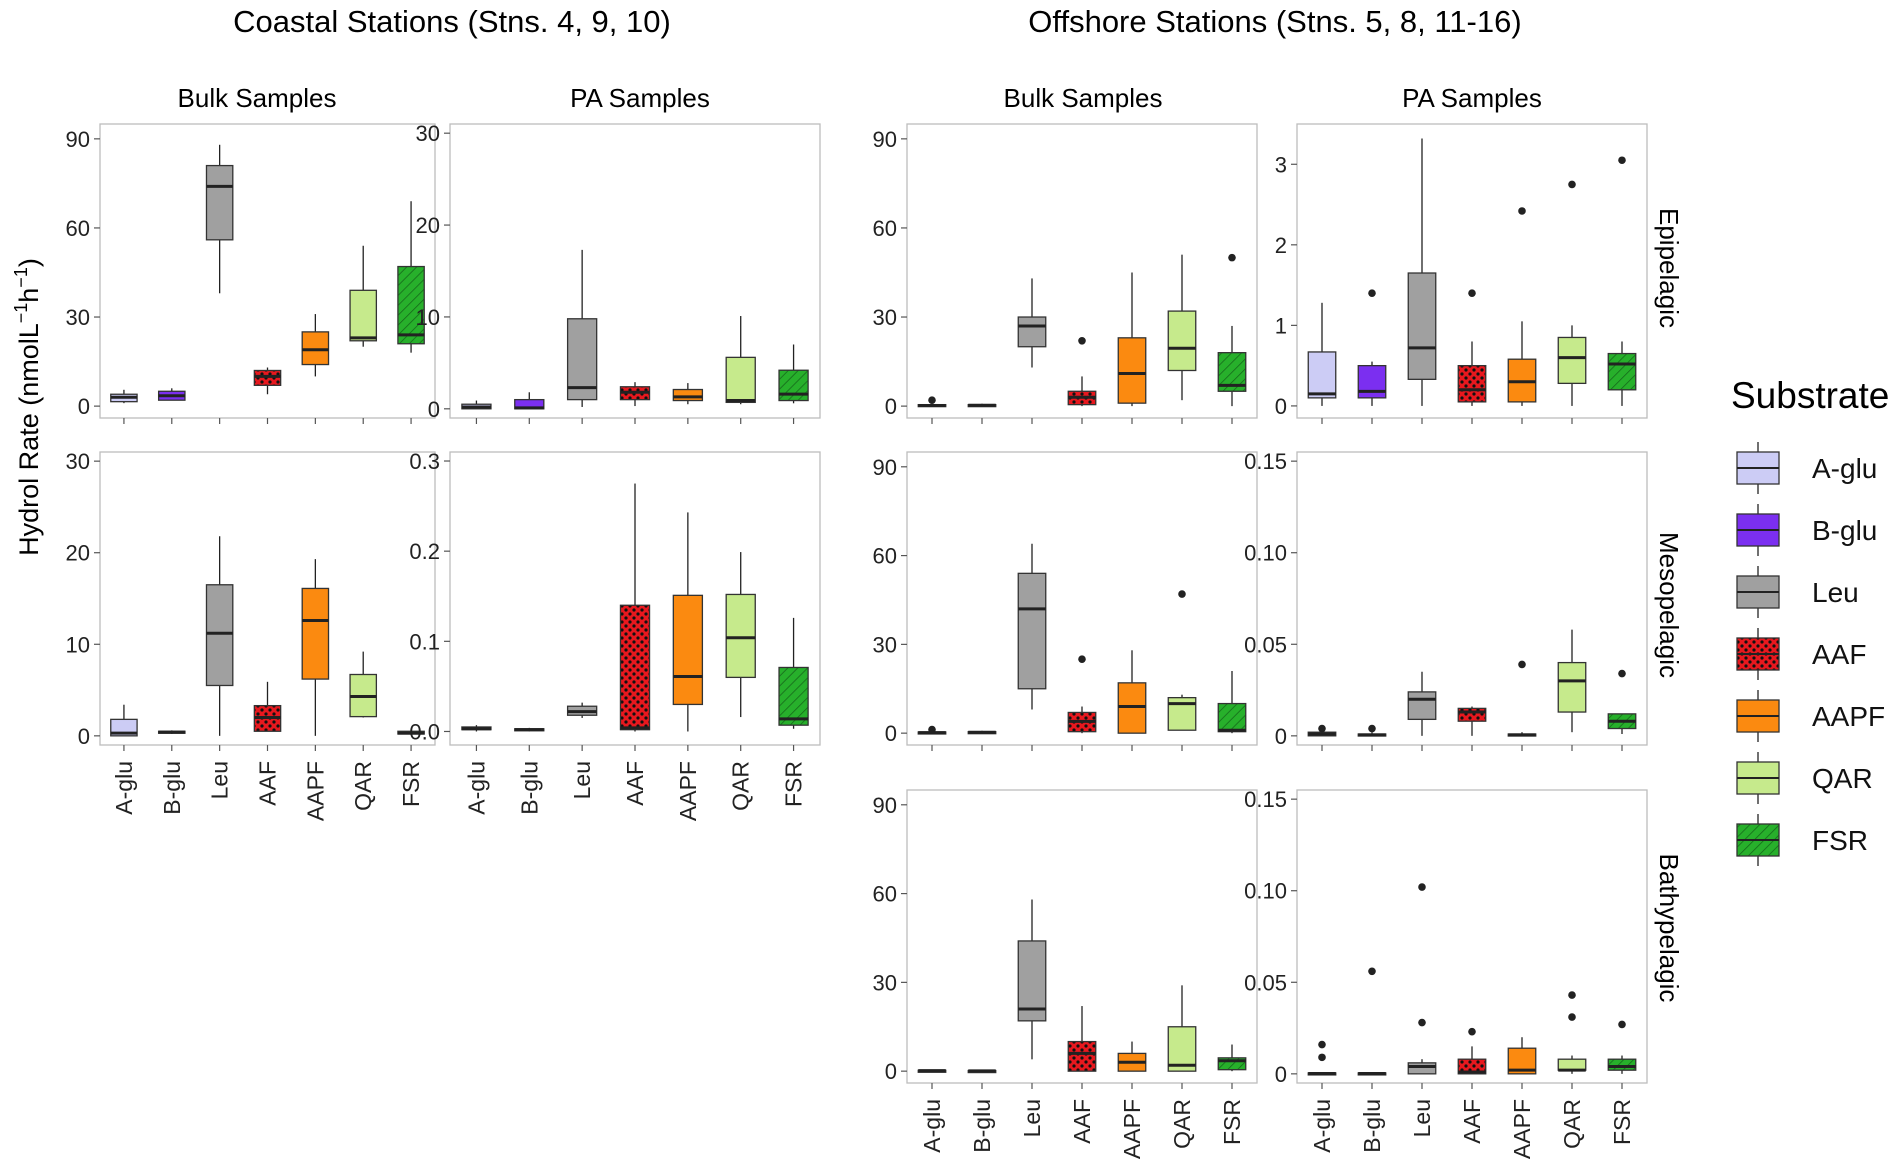 The image size is (1902, 1171). I want to click on offshore-title: Offshore Stations (Stns. 5, 8, 11-16), so click(1274, 21).